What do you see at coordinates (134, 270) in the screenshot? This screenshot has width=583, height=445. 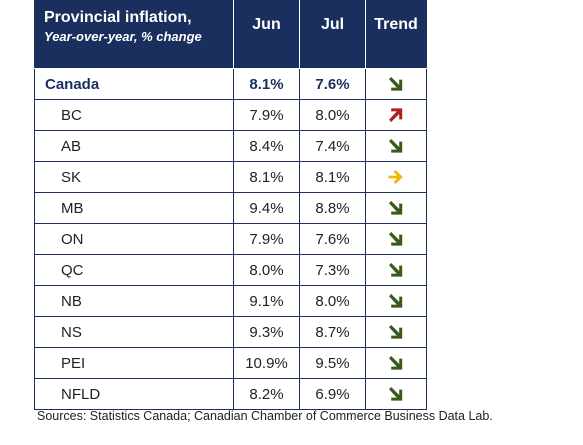 I see `region-label: QC` at bounding box center [134, 270].